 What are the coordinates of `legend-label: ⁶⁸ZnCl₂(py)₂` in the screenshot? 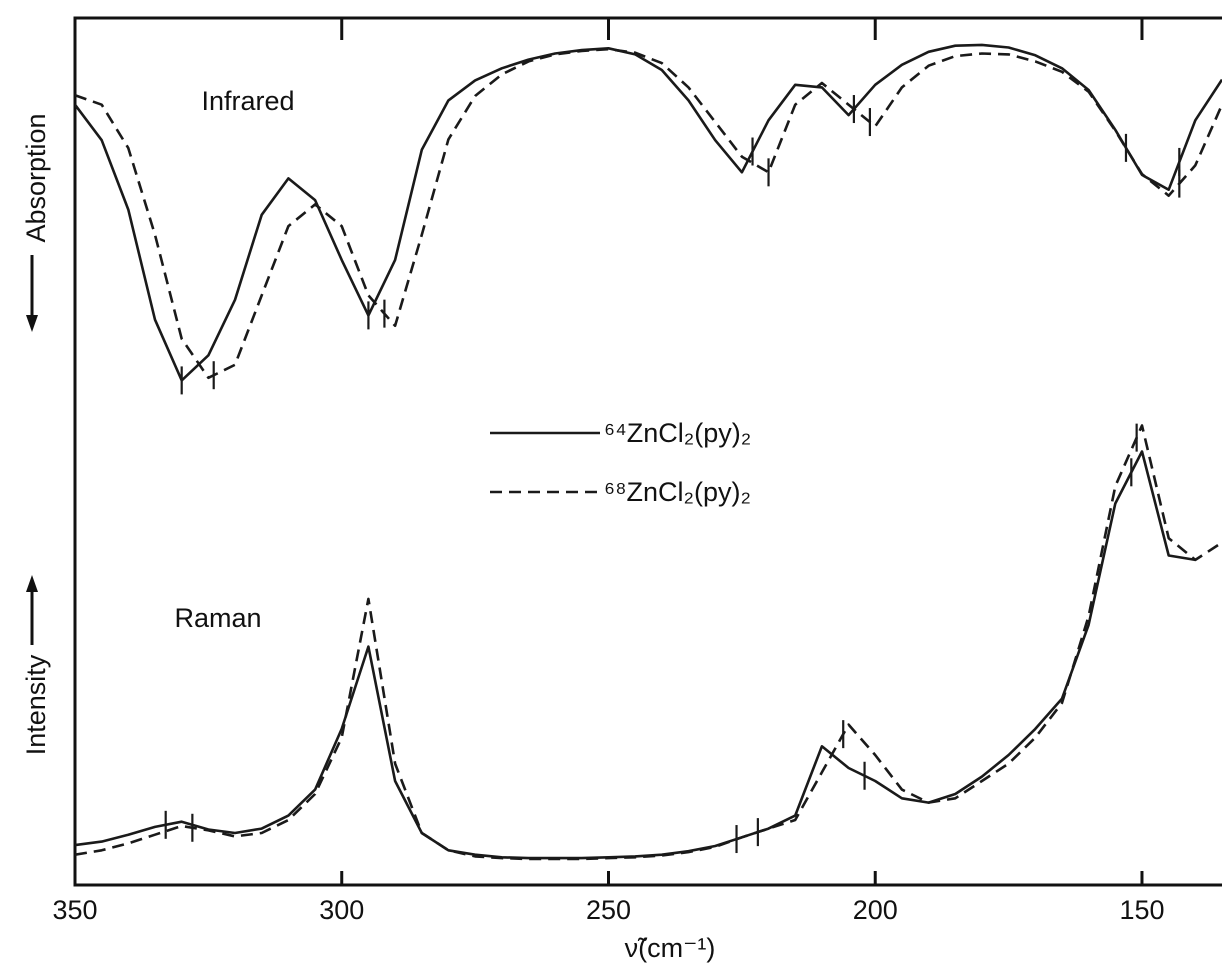 It's located at (677, 492).